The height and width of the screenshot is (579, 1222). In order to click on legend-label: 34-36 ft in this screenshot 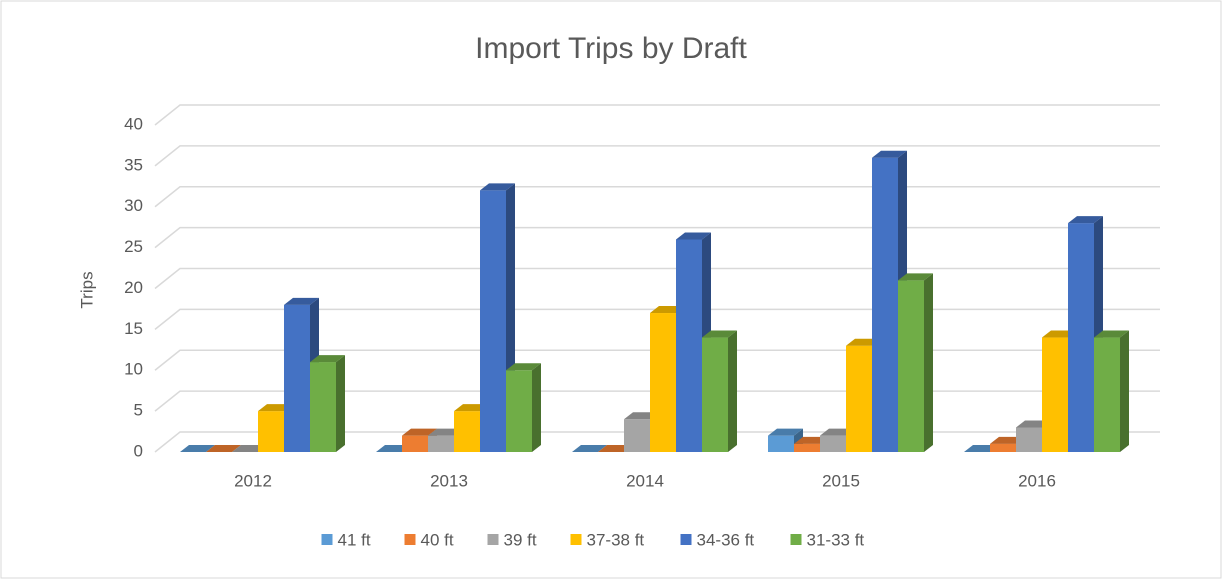, I will do `click(726, 539)`.